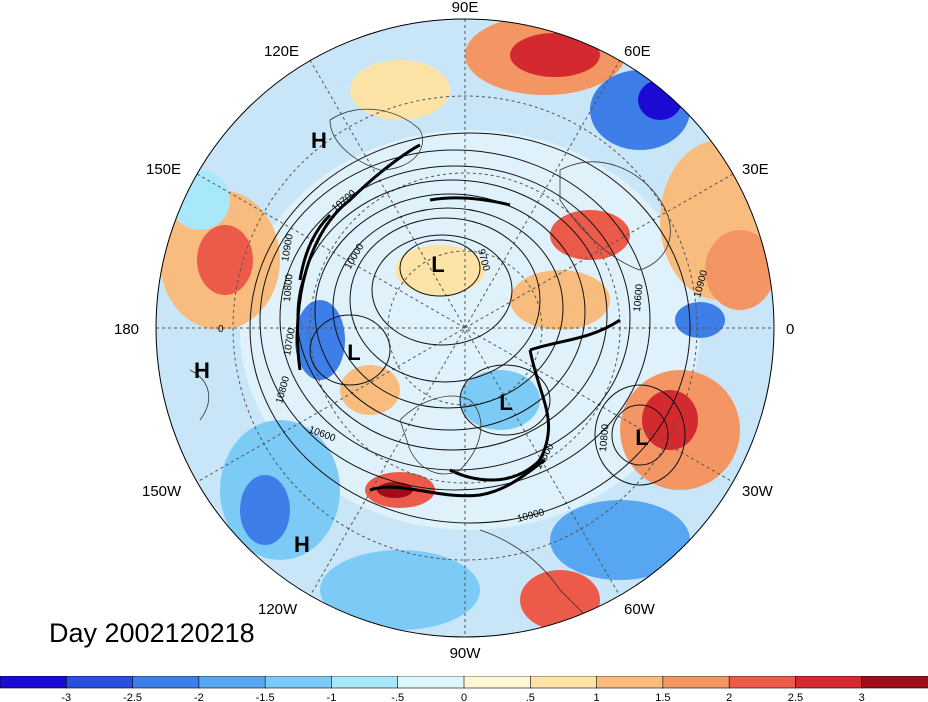 The image size is (928, 702). What do you see at coordinates (729, 697) in the screenshot?
I see `colorbar-tick-label: 2` at bounding box center [729, 697].